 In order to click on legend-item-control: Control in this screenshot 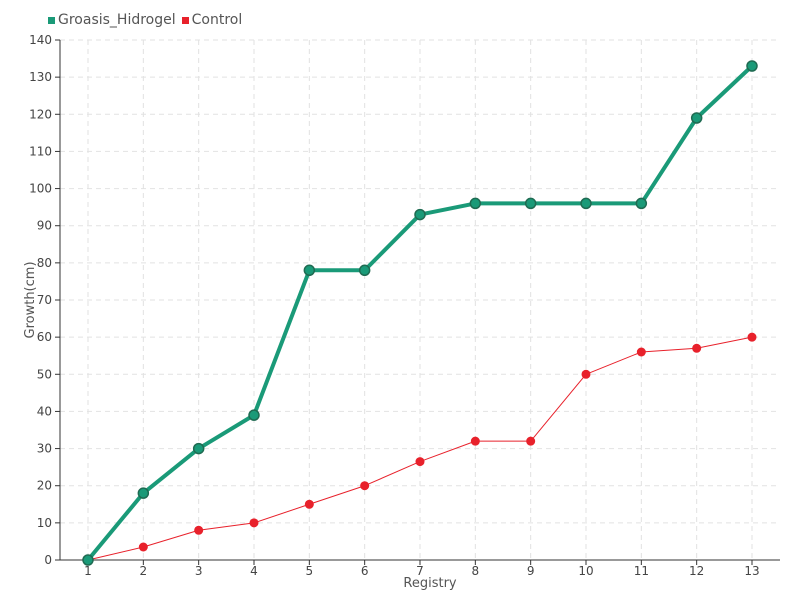, I will do `click(212, 20)`.